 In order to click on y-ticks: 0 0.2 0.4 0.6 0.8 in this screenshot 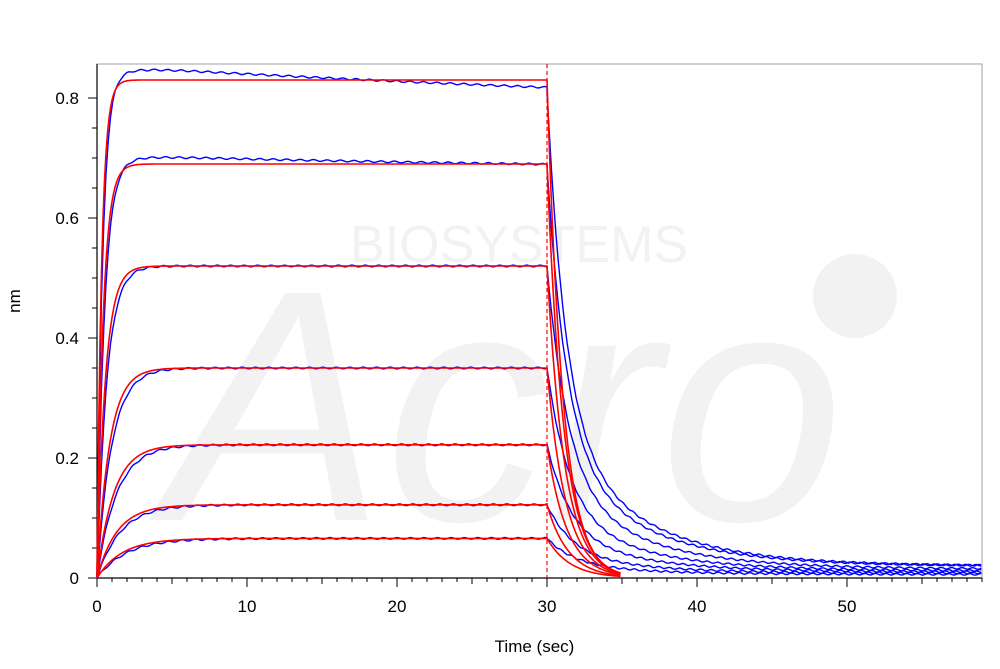, I will do `click(76, 338)`.